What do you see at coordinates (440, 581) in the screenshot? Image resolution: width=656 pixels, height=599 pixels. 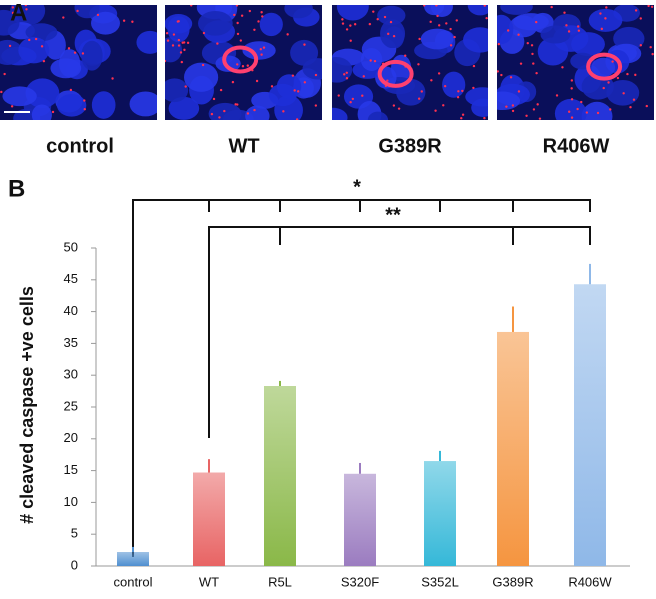 I see `x-tick-label: S352L` at bounding box center [440, 581].